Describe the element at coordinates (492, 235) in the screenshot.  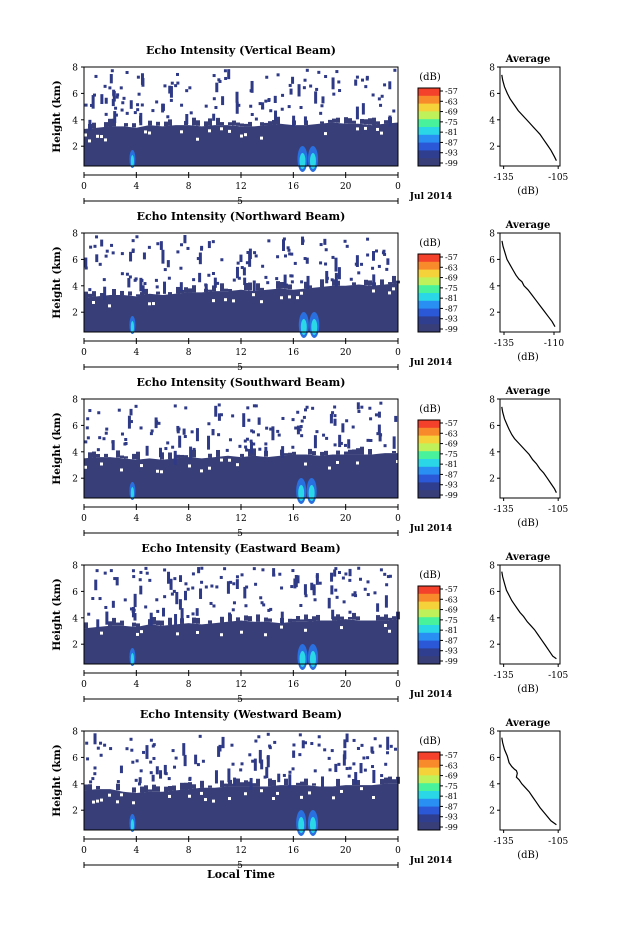
I see `avg-y-tick-label: 8` at that location.